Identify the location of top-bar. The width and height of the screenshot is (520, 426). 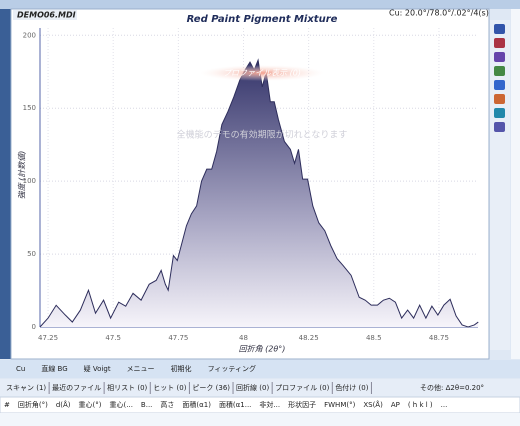
(260, 4).